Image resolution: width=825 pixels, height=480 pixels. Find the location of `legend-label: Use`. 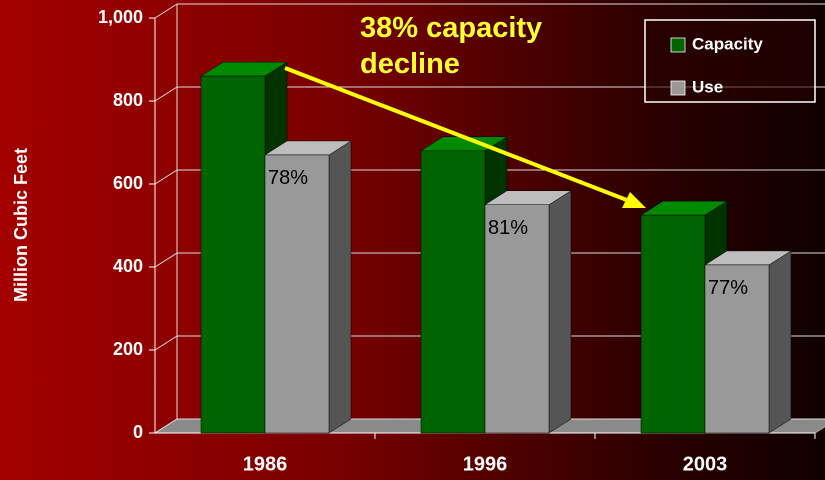

legend-label: Use is located at coordinates (707, 86).